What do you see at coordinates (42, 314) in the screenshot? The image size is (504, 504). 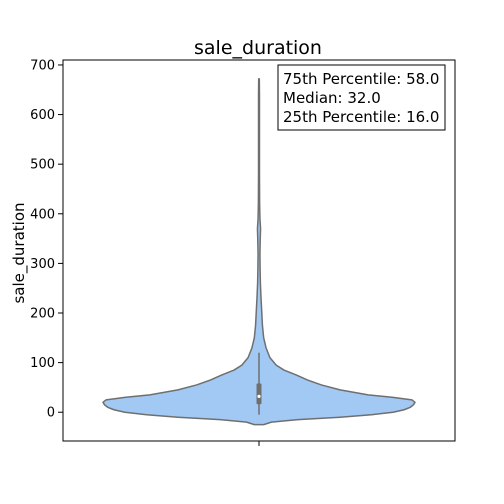 I see `y-tick-label: 200` at bounding box center [42, 314].